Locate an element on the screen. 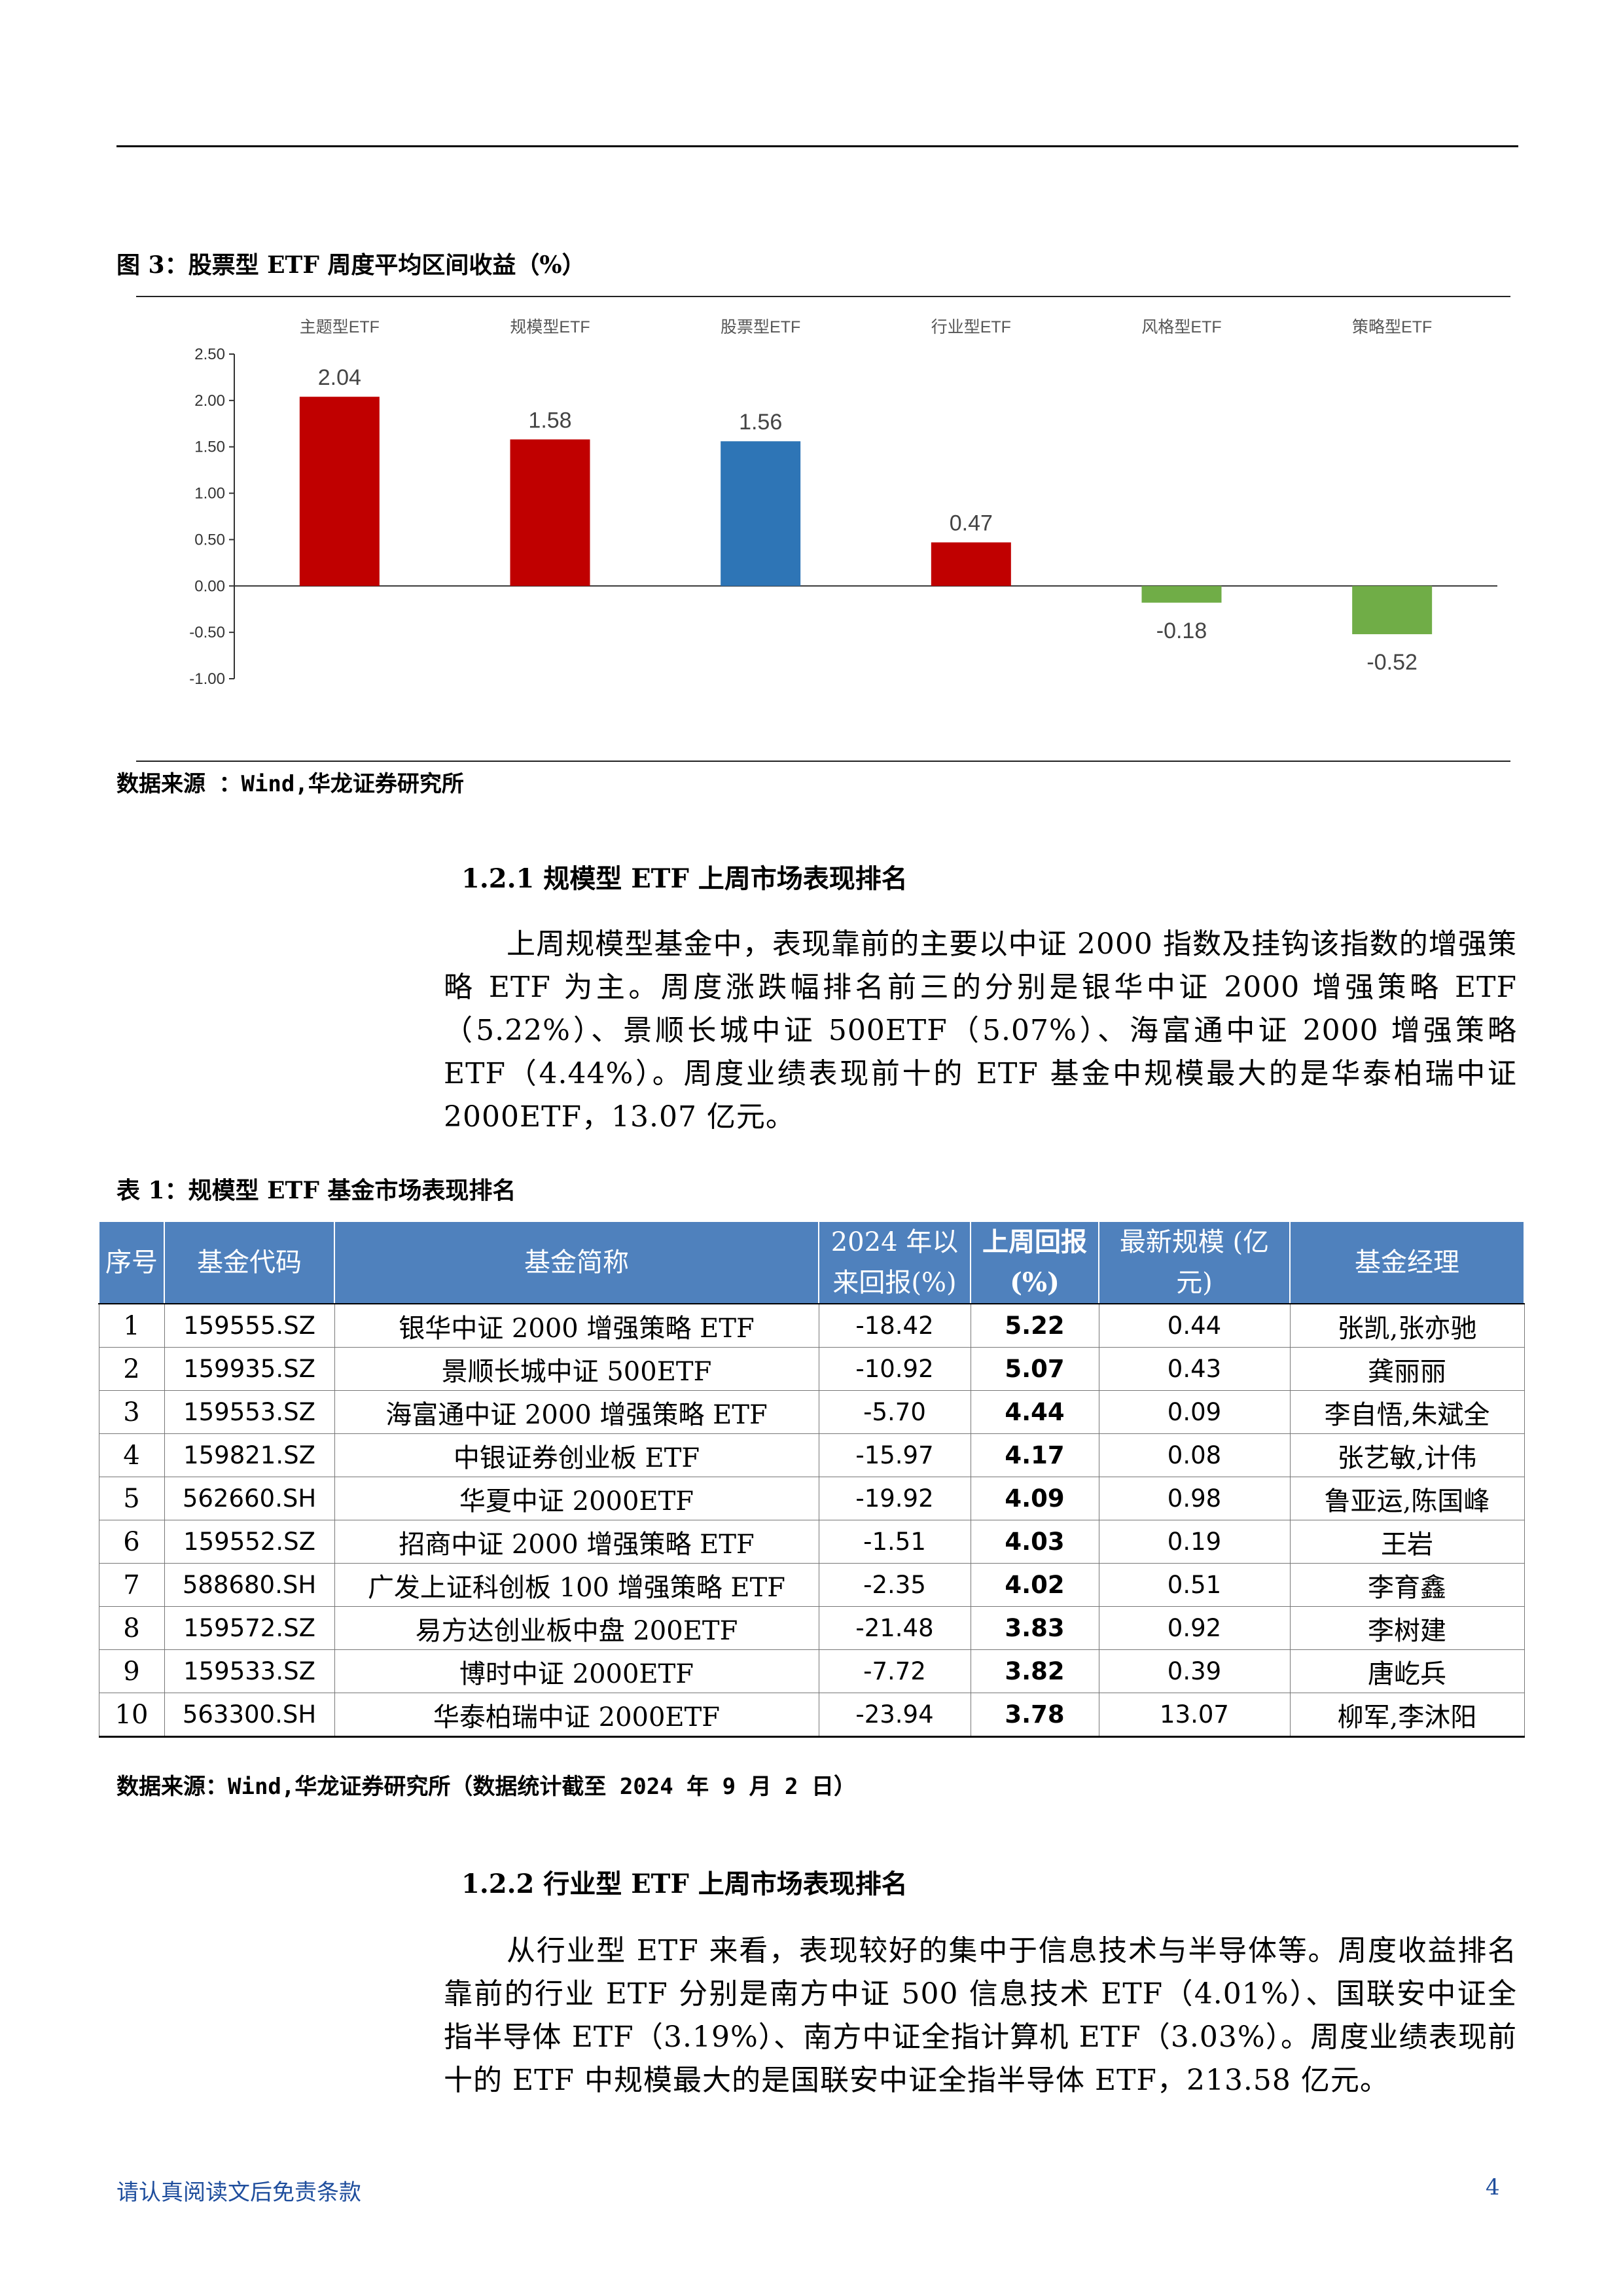 Image resolution: width=1623 pixels, height=2296 pixels. cell-code: 159533.SZ is located at coordinates (249, 1671).